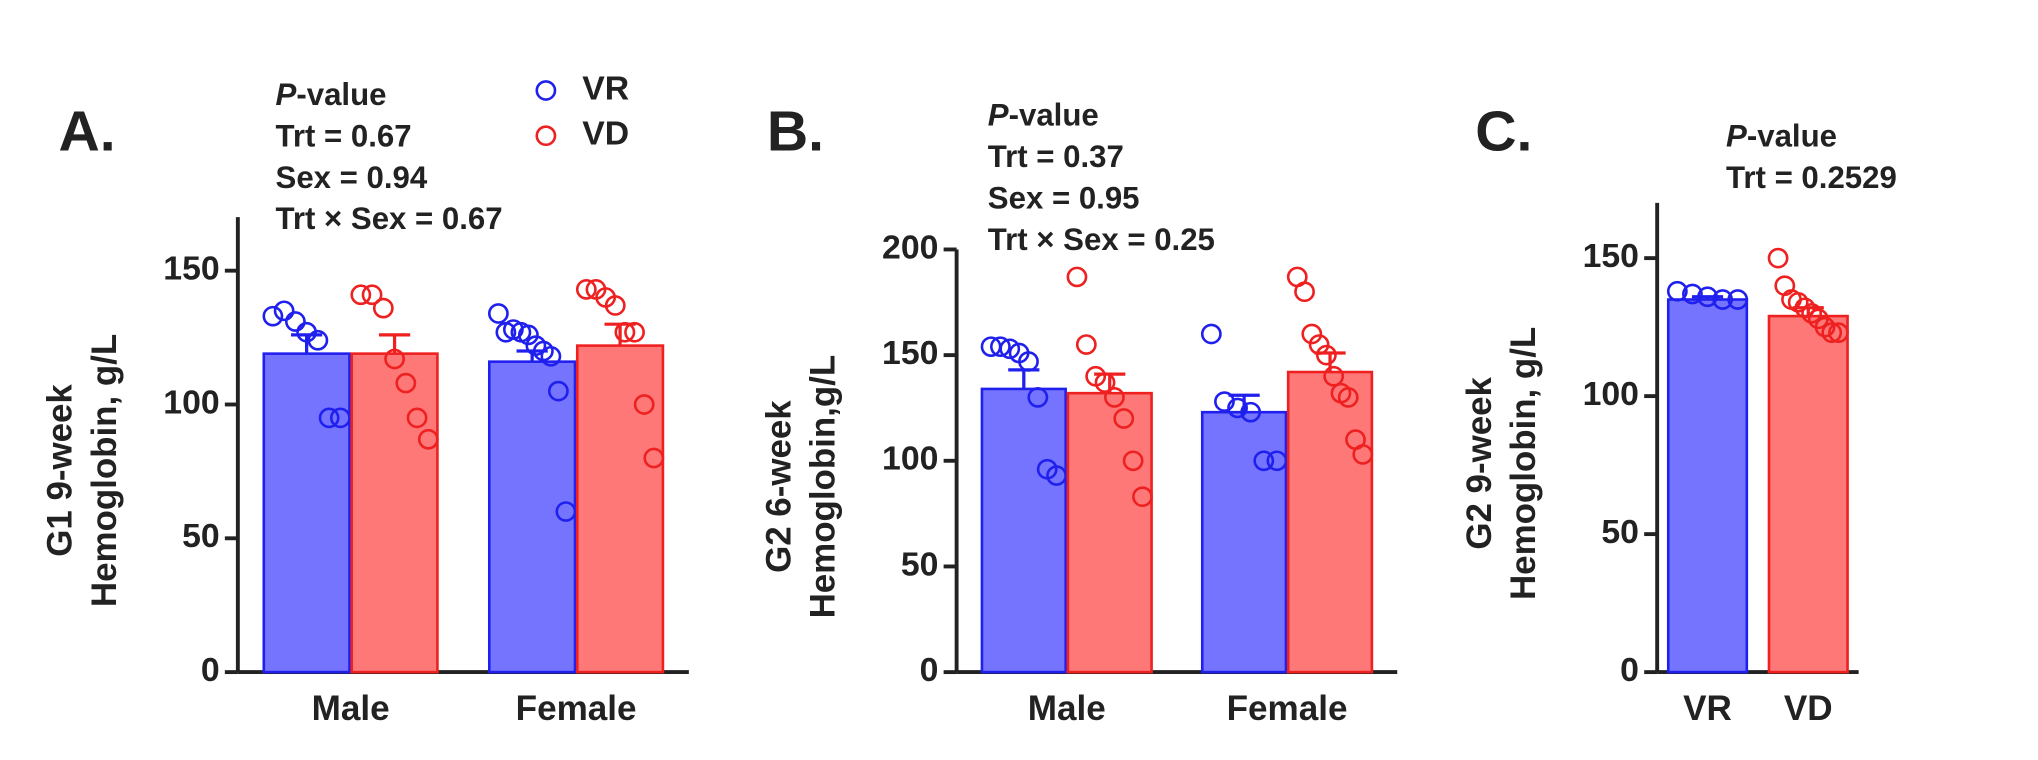 This screenshot has width=2038, height=760. I want to click on panel-label: A., so click(86, 132).